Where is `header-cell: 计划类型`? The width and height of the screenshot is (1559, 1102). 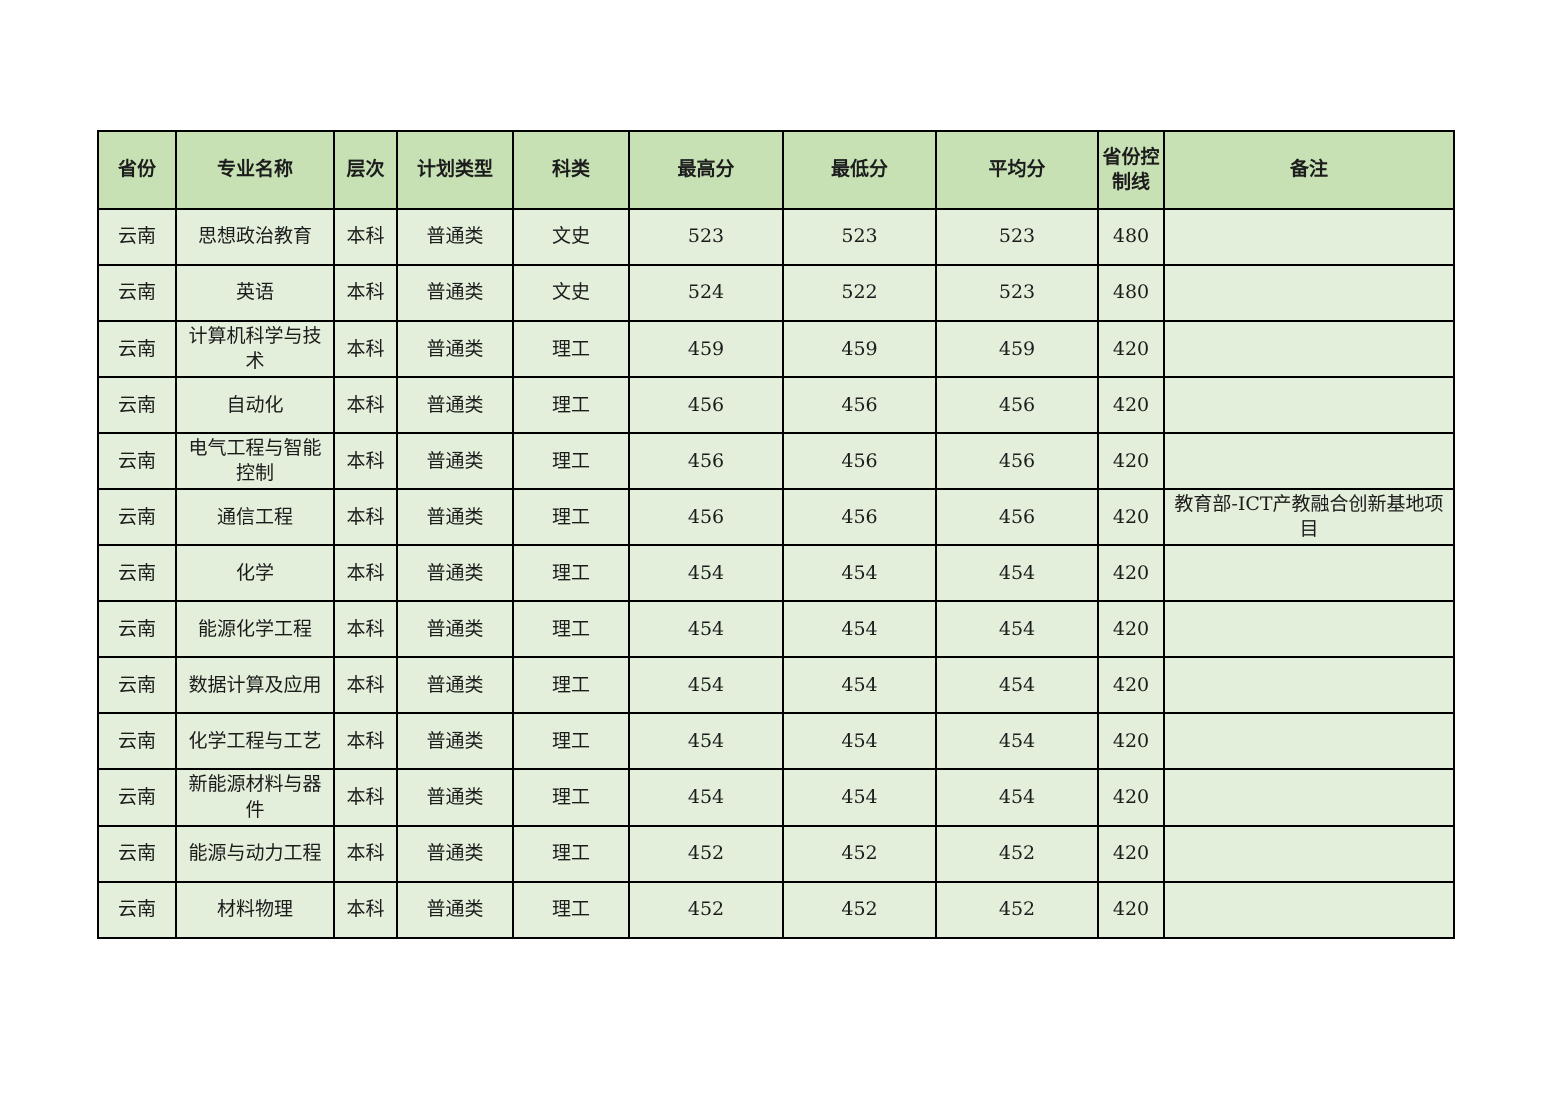 header-cell: 计划类型 is located at coordinates (455, 170).